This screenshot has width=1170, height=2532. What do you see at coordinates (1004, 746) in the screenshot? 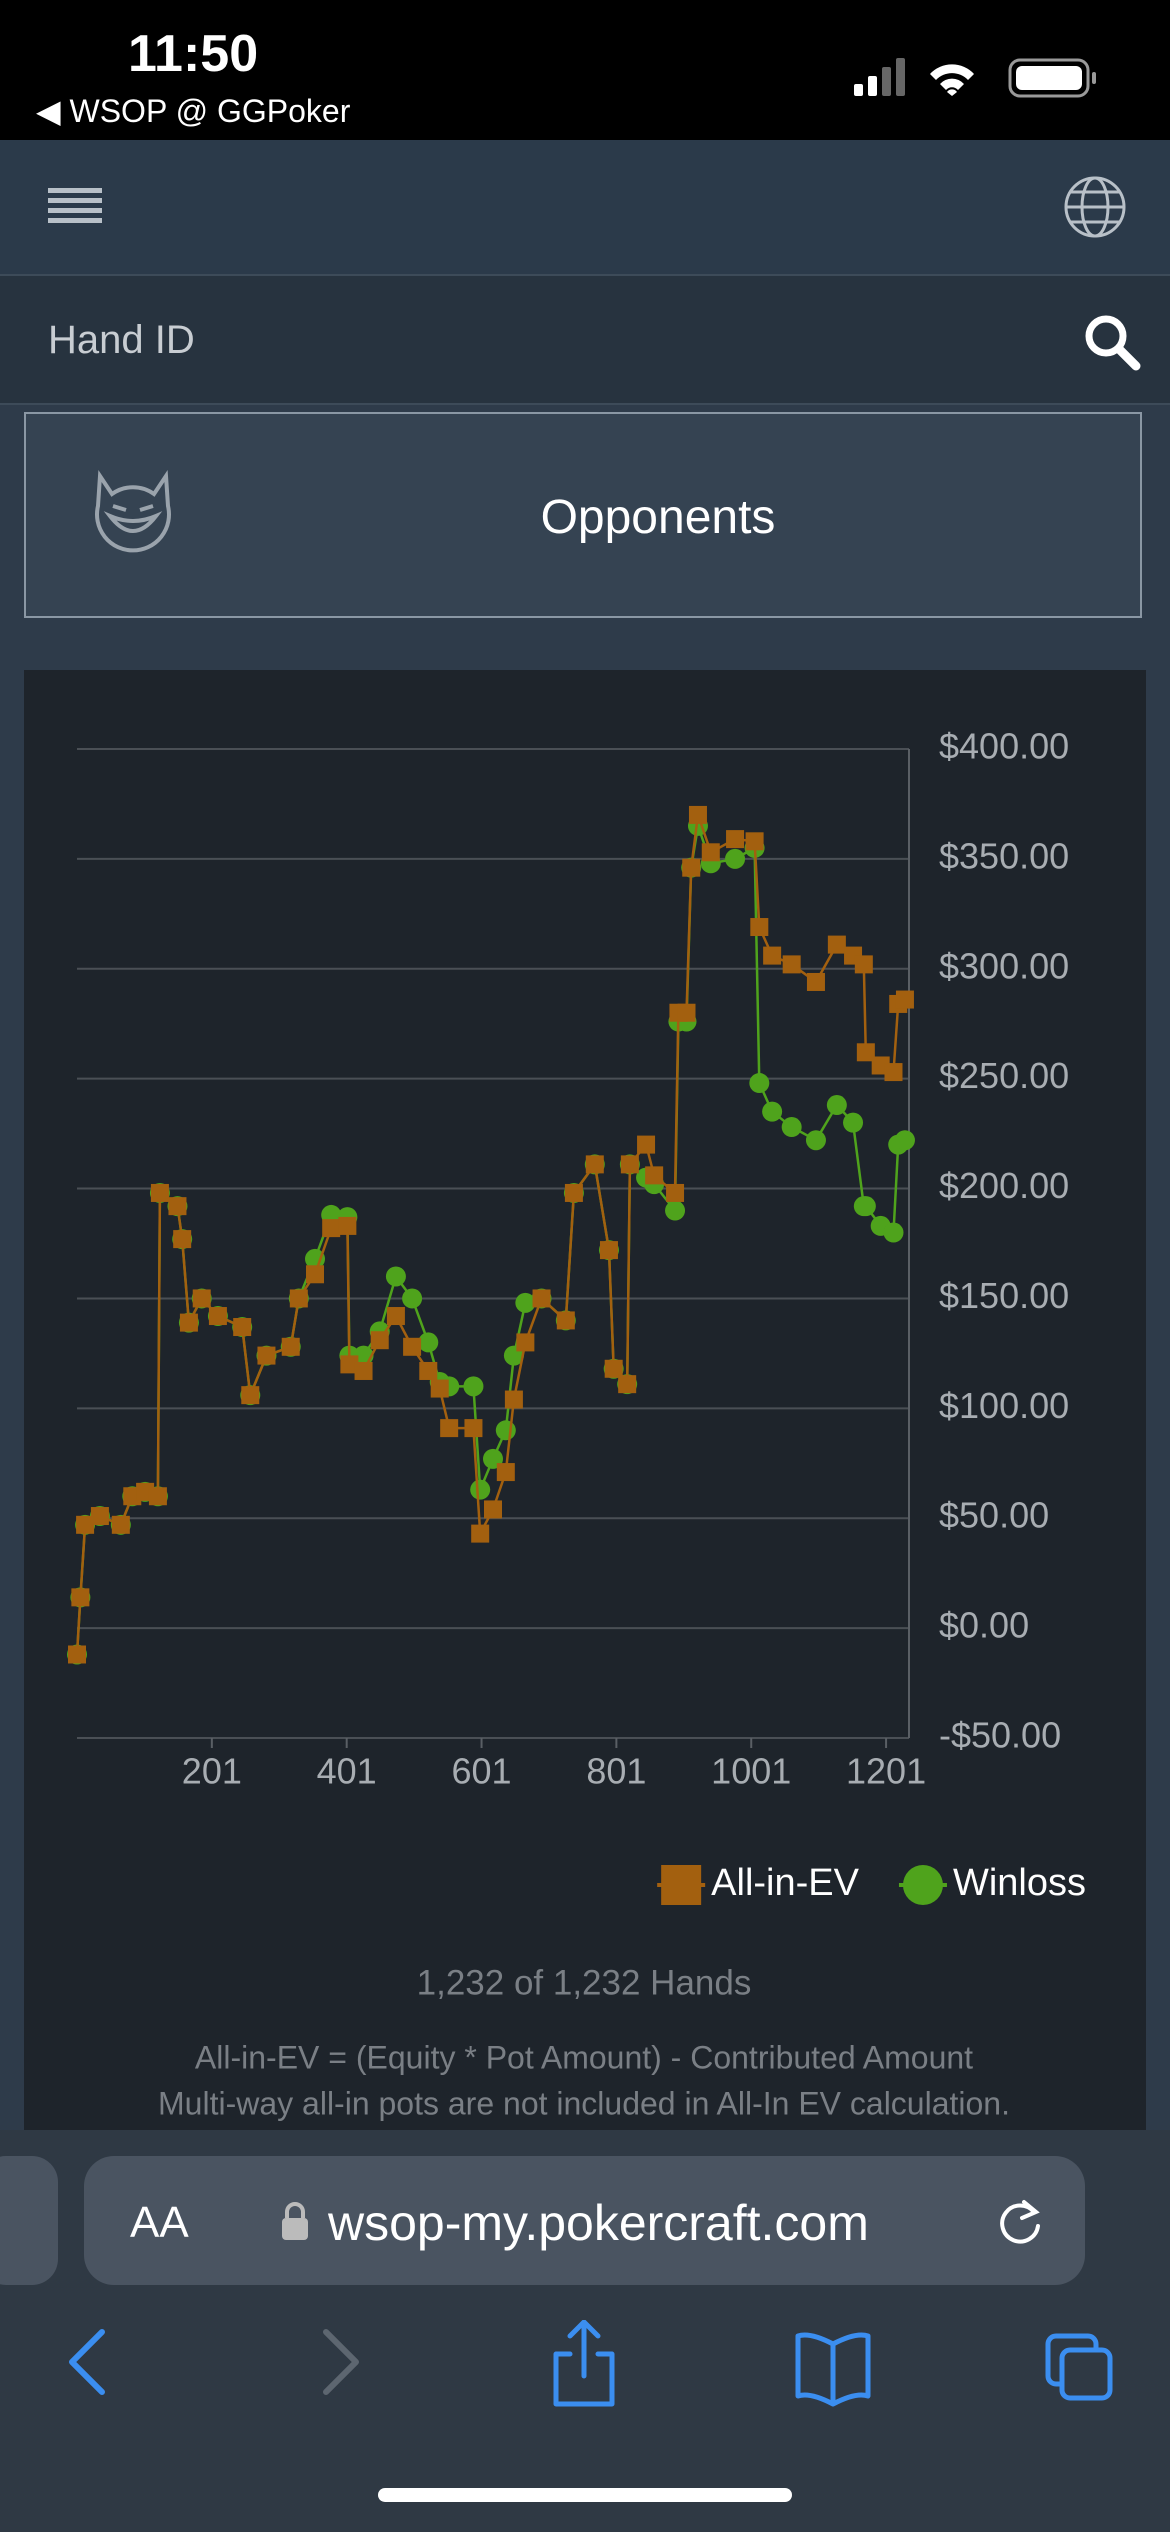
I see `y-tick-label: $400.00` at bounding box center [1004, 746].